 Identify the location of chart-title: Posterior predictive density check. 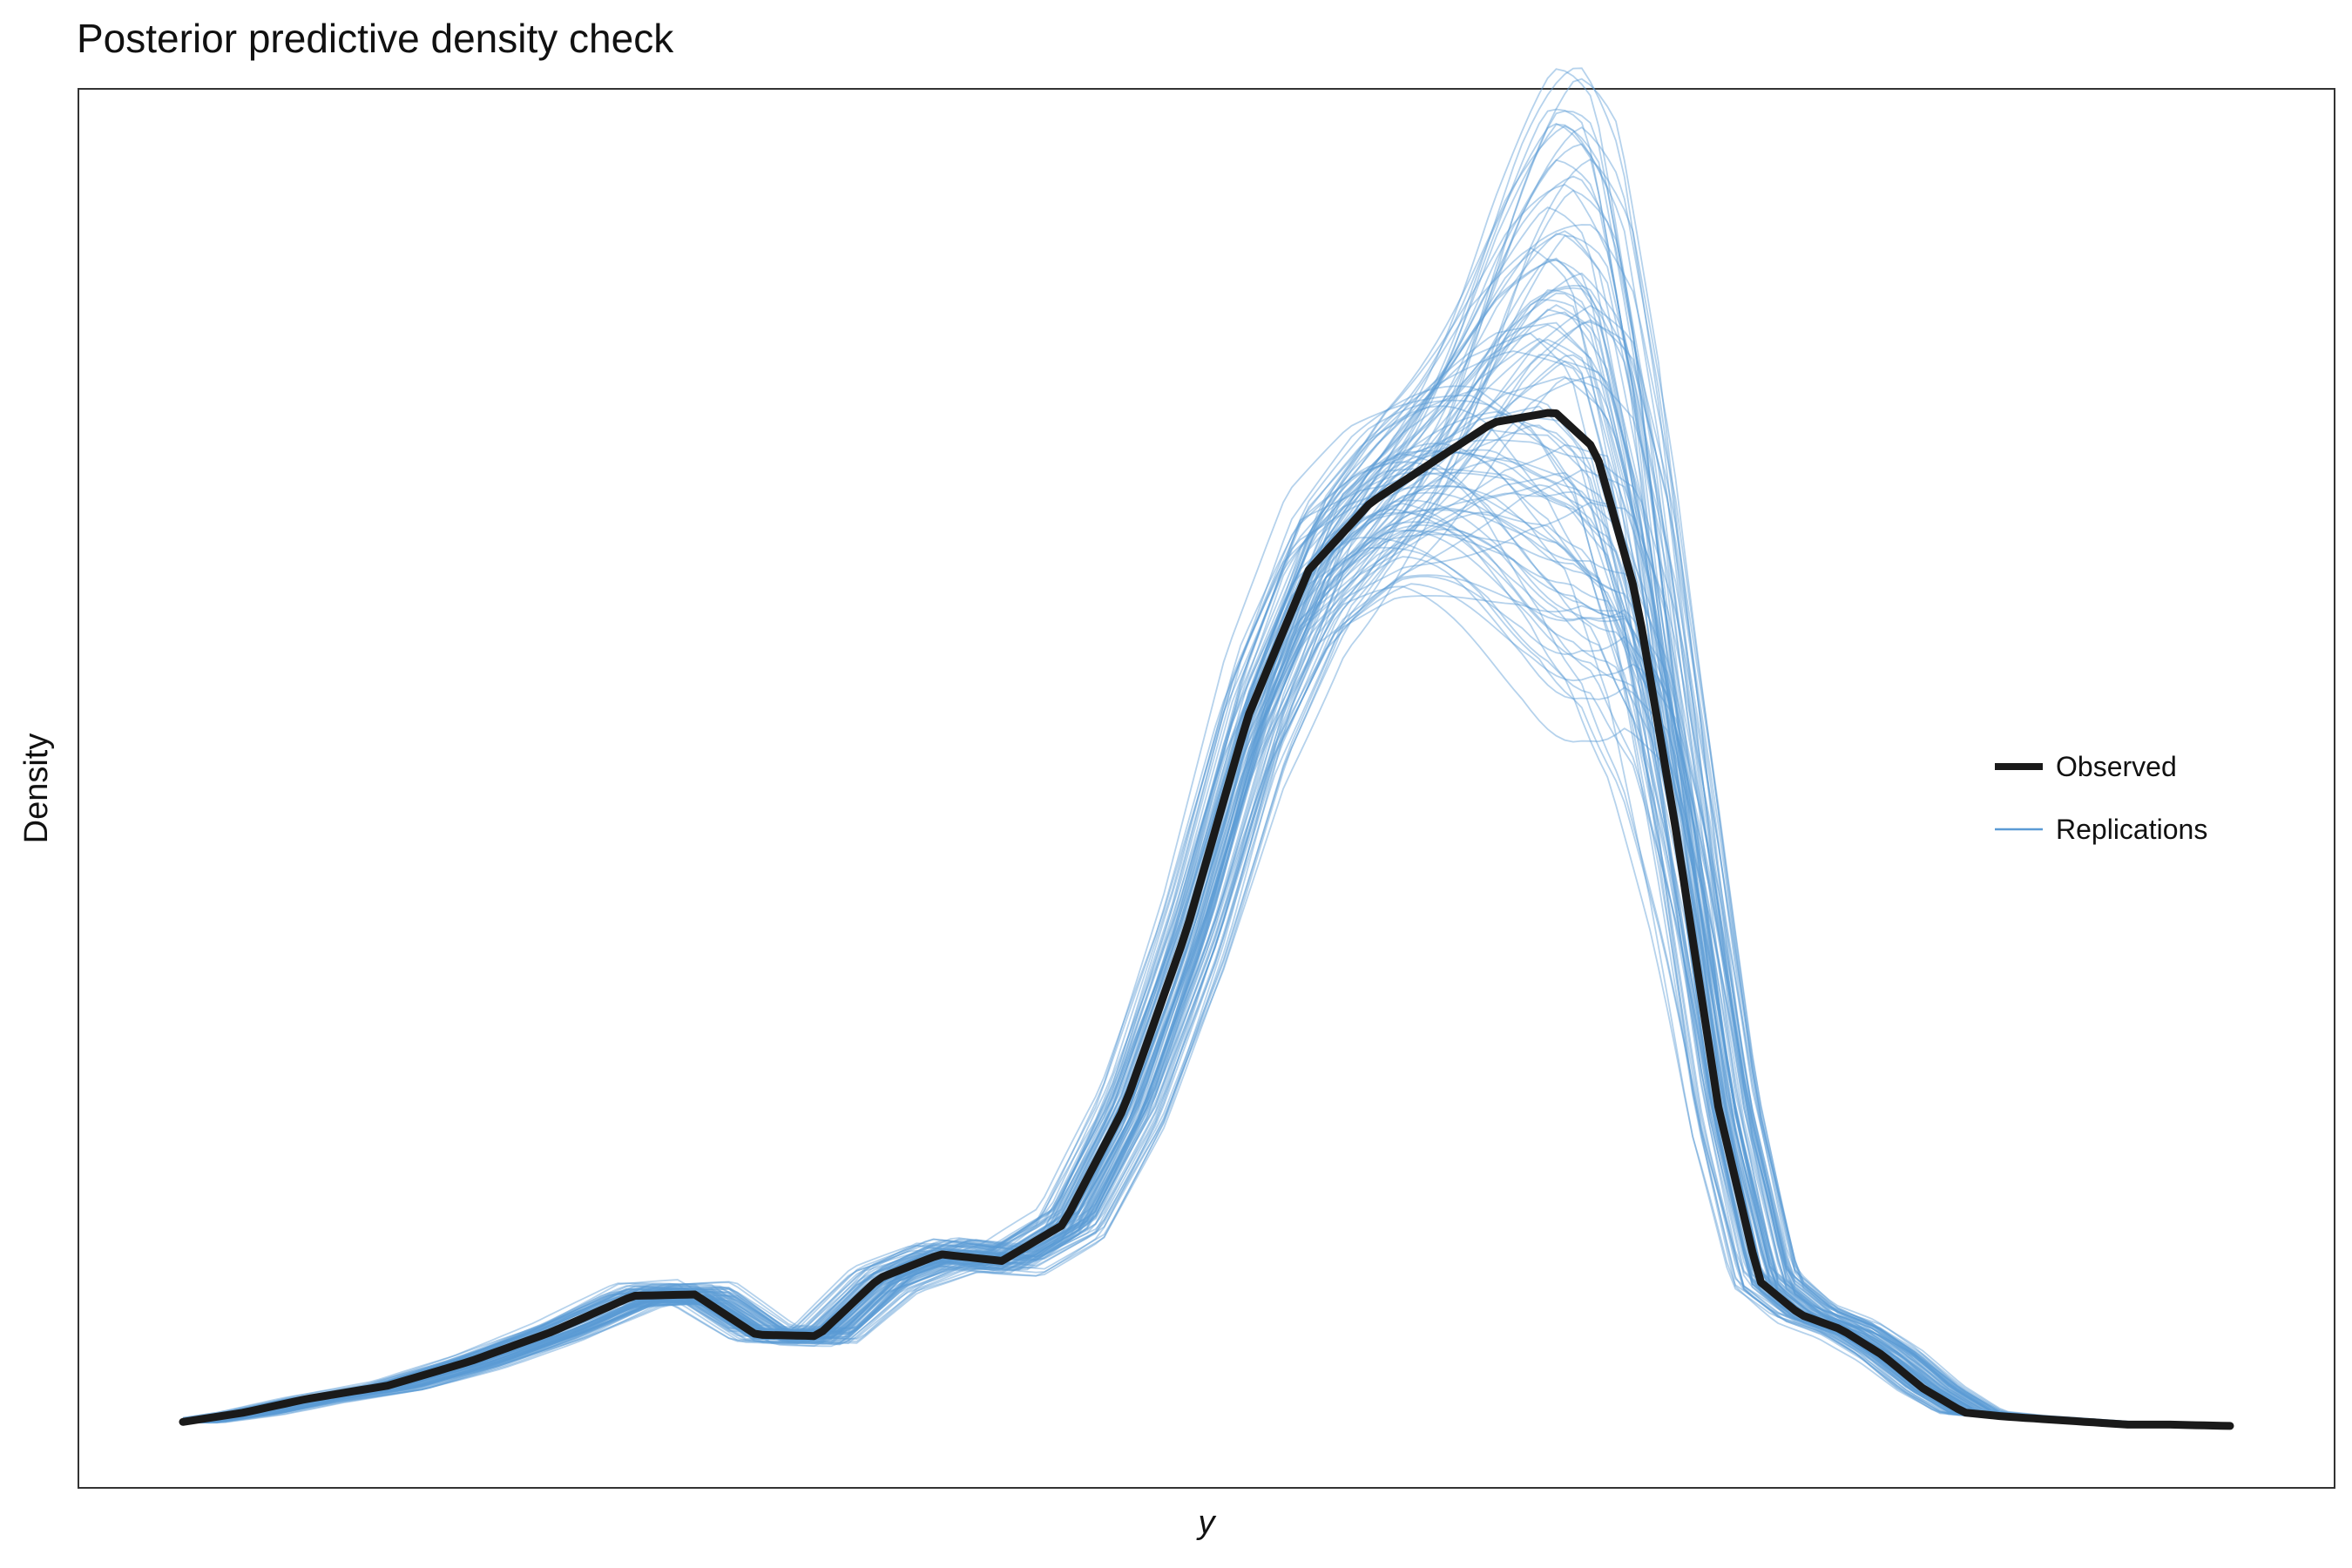
(375, 38).